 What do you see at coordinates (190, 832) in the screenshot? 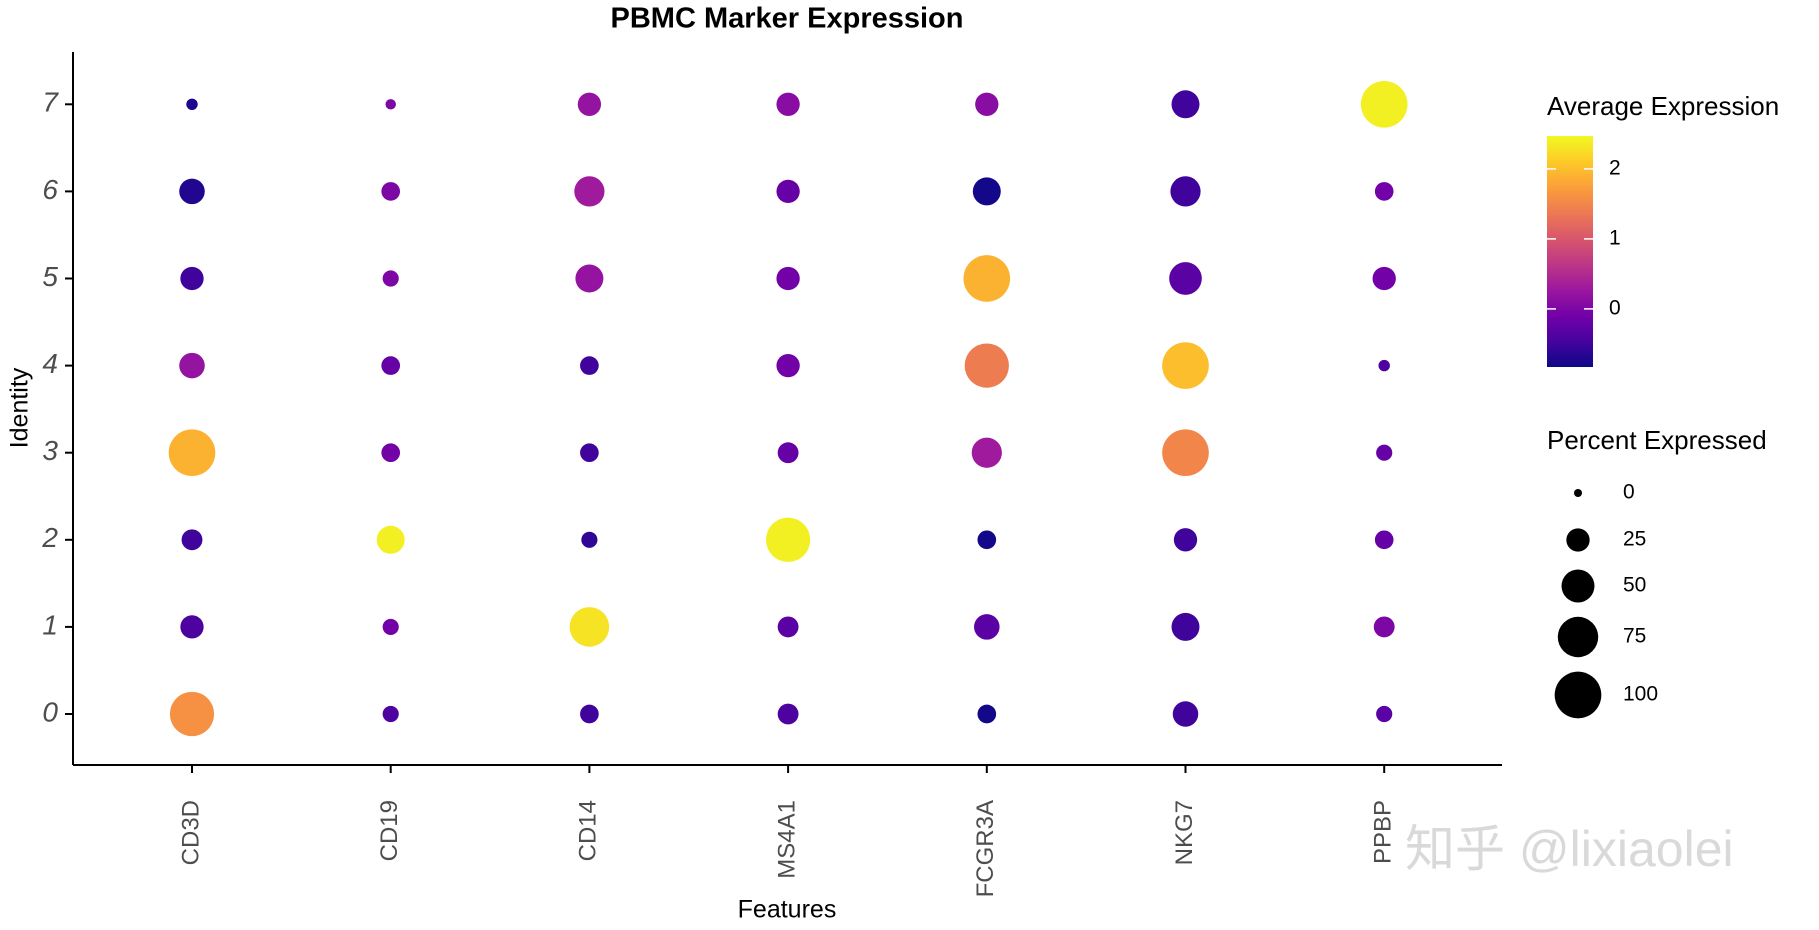
I see `x-tick-label: CD3D` at bounding box center [190, 832].